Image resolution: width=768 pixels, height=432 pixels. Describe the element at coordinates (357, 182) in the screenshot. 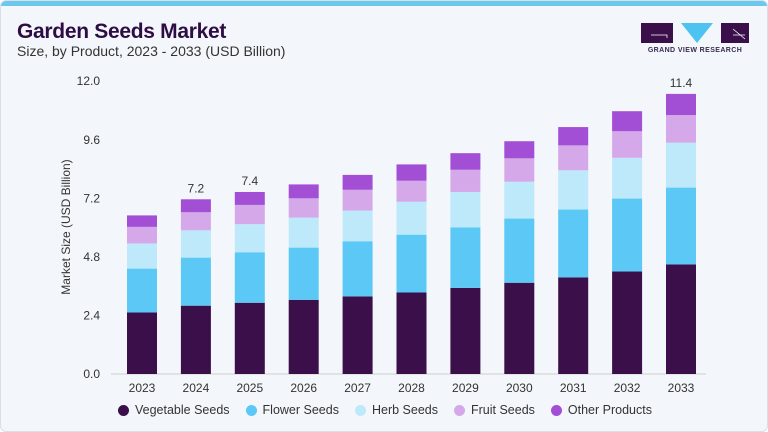

I see `bar-segment-other-products-2027` at that location.